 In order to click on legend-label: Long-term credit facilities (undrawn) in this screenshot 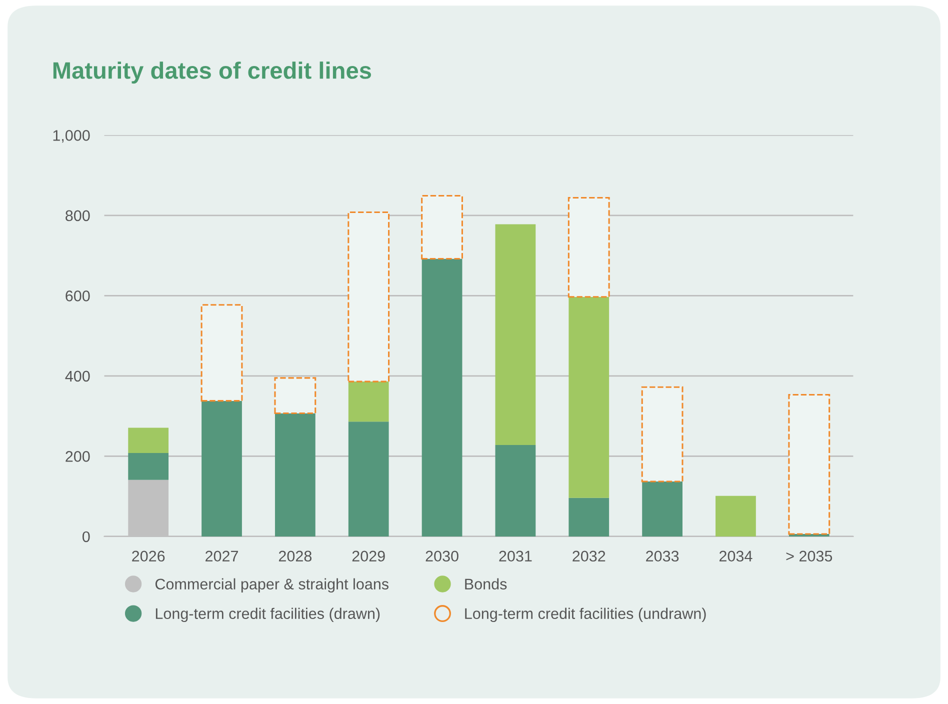, I will do `click(585, 615)`.